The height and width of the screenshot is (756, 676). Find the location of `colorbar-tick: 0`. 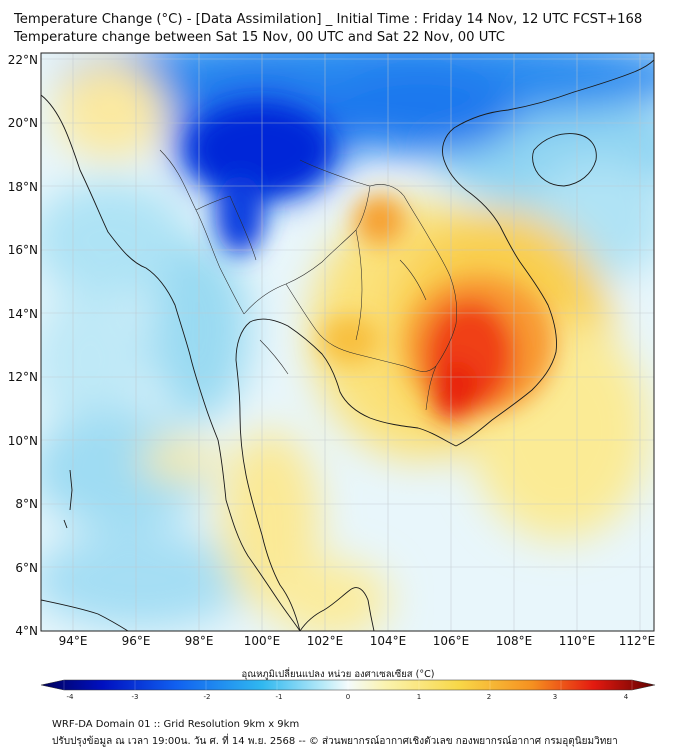

colorbar-tick: 0 is located at coordinates (348, 697).